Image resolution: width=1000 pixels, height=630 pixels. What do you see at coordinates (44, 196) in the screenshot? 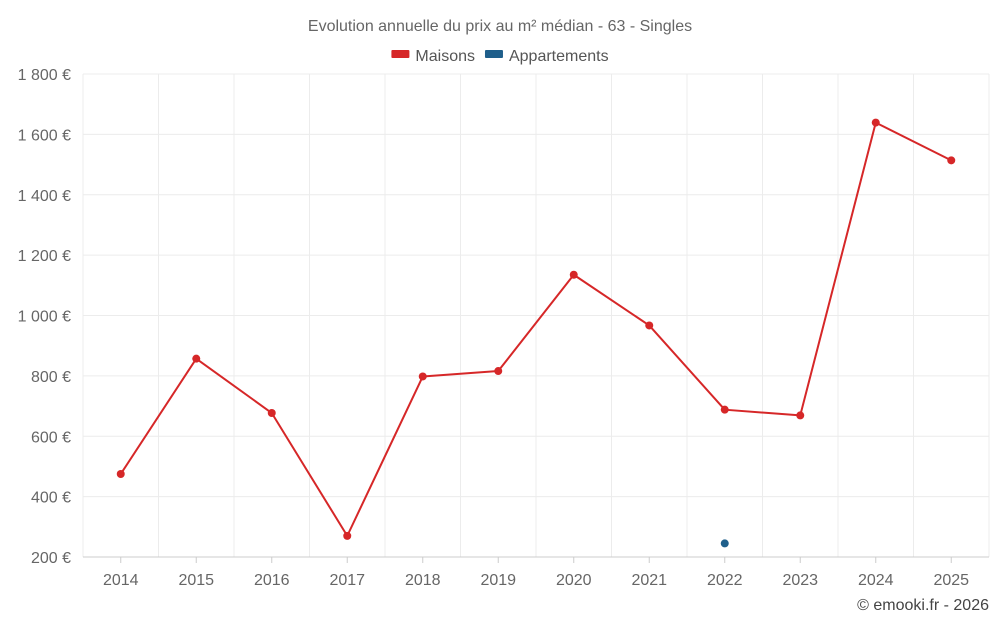
I see `y-tick-label: 1 400 €` at bounding box center [44, 196].